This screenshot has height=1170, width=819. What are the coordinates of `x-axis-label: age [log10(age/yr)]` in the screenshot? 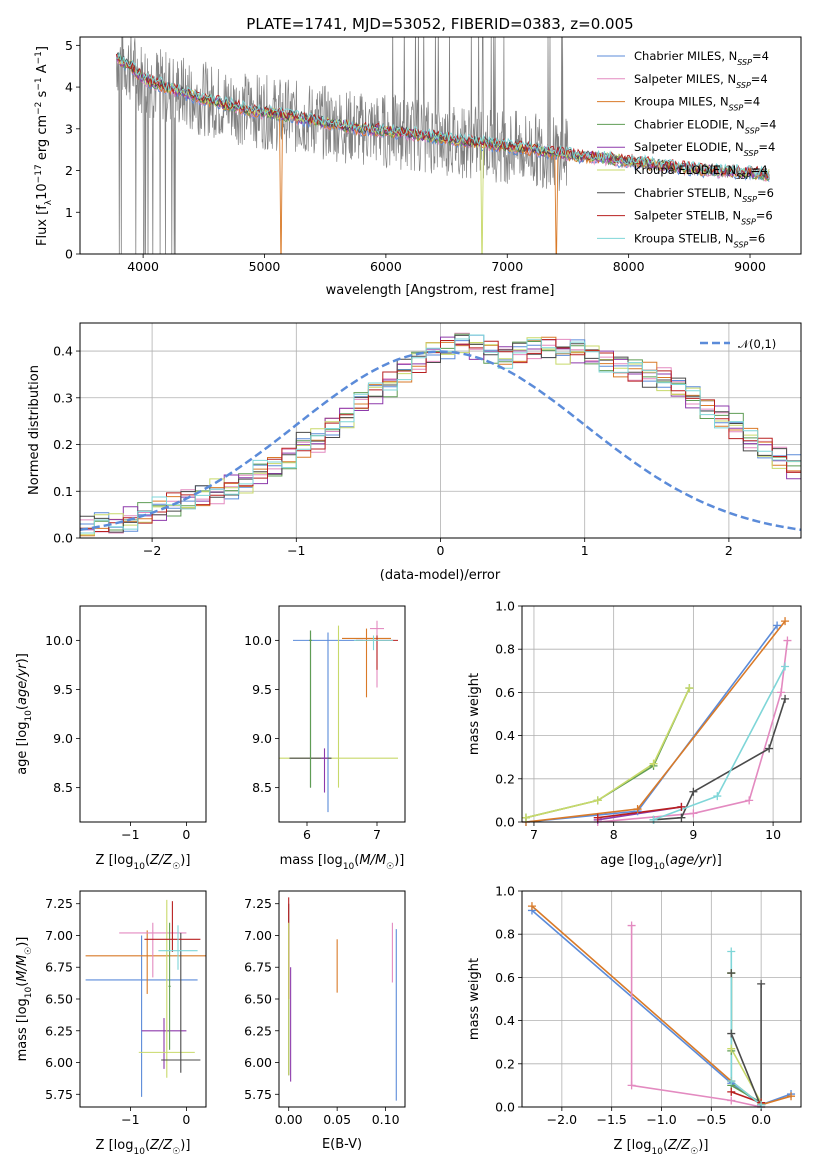 It's located at (661, 862).